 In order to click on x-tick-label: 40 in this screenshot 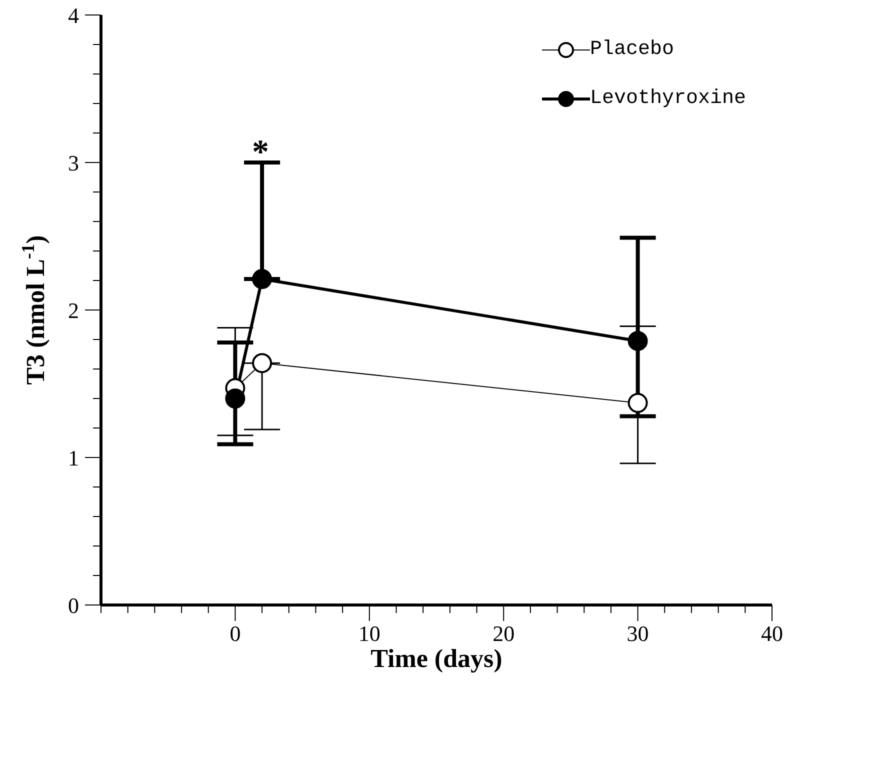, I will do `click(772, 633)`.